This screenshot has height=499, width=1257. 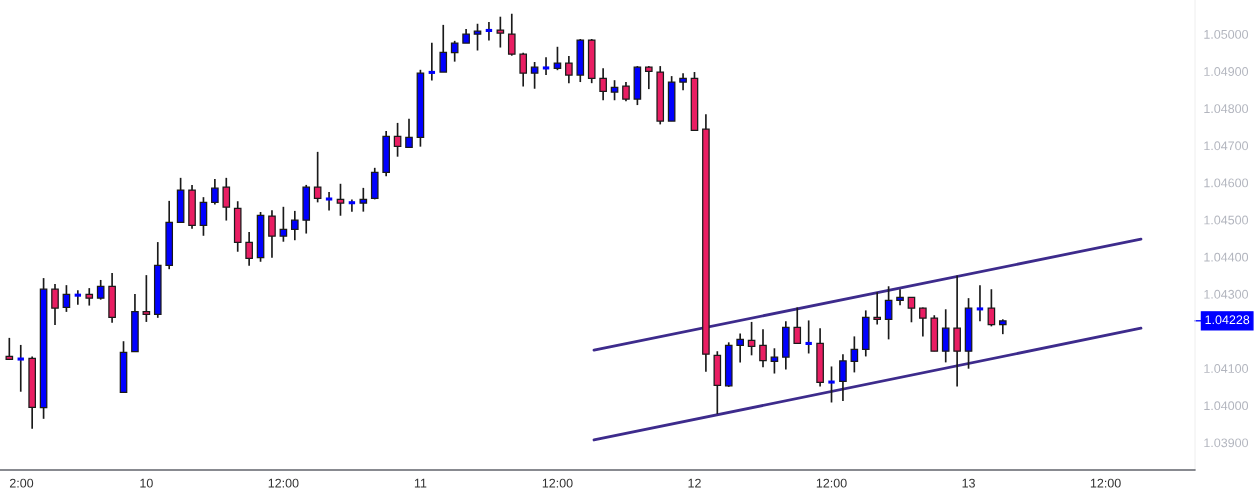 I want to click on y-tick-label: 1.03900, so click(x=1226, y=443).